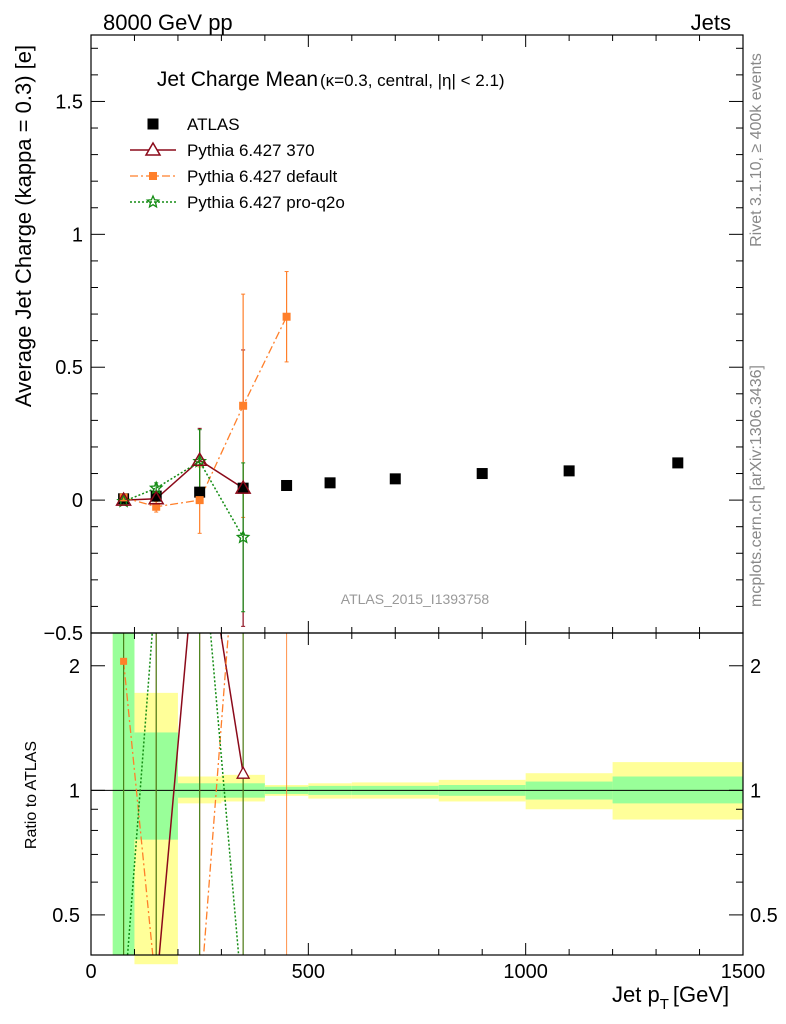 The width and height of the screenshot is (786, 1024). What do you see at coordinates (237, 79) in the screenshot?
I see `plot-title: Jet Charge Mean` at bounding box center [237, 79].